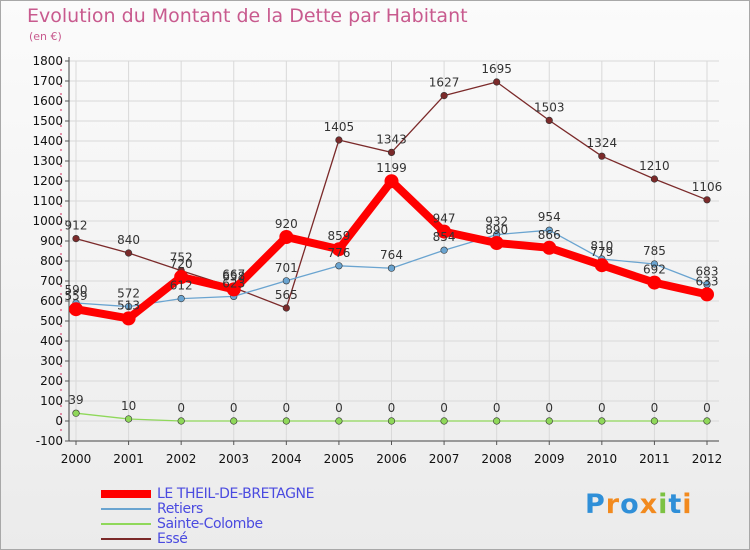 The image size is (750, 550). What do you see at coordinates (47, 81) in the screenshot?
I see `y-tick-label: 1700` at bounding box center [47, 81].